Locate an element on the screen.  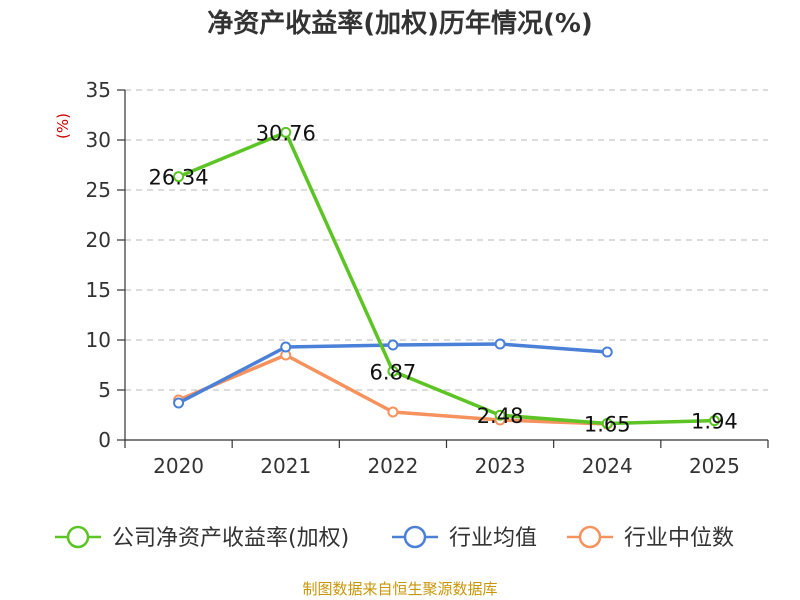
data-label: 1.94 is located at coordinates (714, 422).